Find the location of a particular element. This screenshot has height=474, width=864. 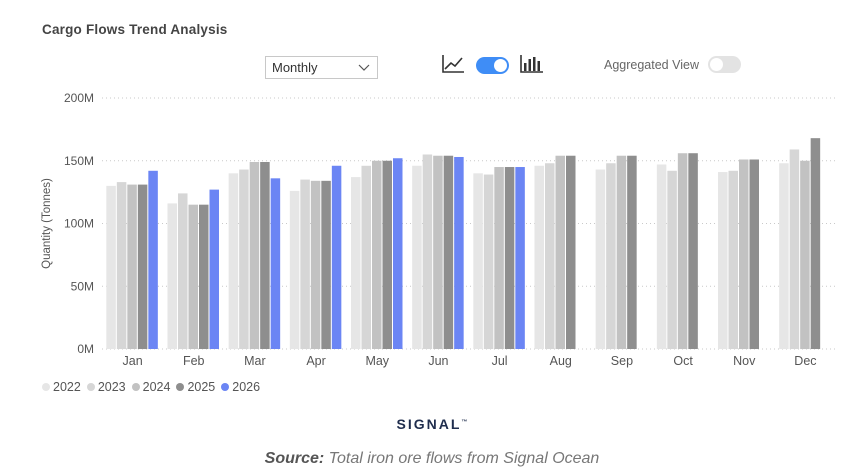

bar-2023-nov is located at coordinates (733, 259).